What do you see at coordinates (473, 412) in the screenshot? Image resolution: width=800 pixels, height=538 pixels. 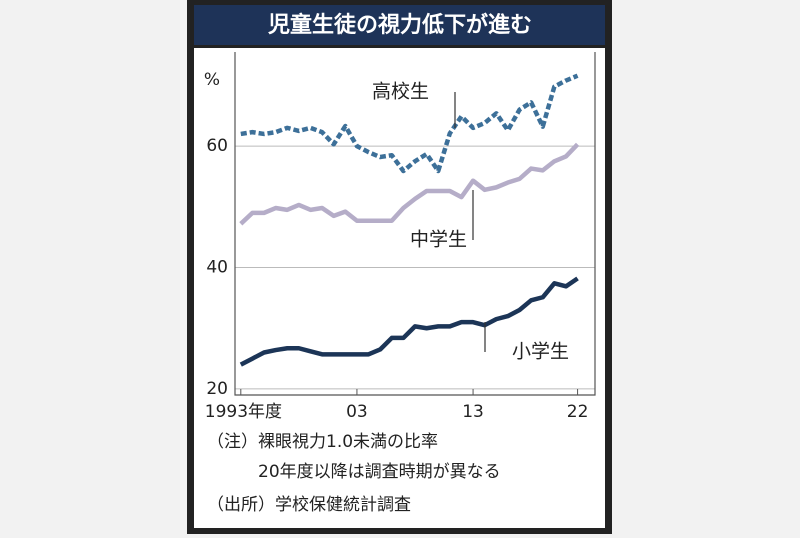 I see `x-tick-label: 13` at bounding box center [473, 412].